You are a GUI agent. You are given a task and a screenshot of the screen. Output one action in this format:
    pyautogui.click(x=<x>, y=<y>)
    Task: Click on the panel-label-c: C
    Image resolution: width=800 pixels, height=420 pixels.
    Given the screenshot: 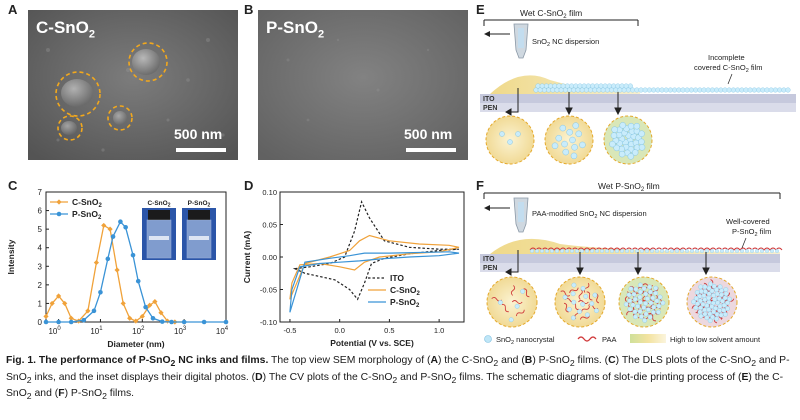 What is the action you would take?
    pyautogui.click(x=13, y=185)
    